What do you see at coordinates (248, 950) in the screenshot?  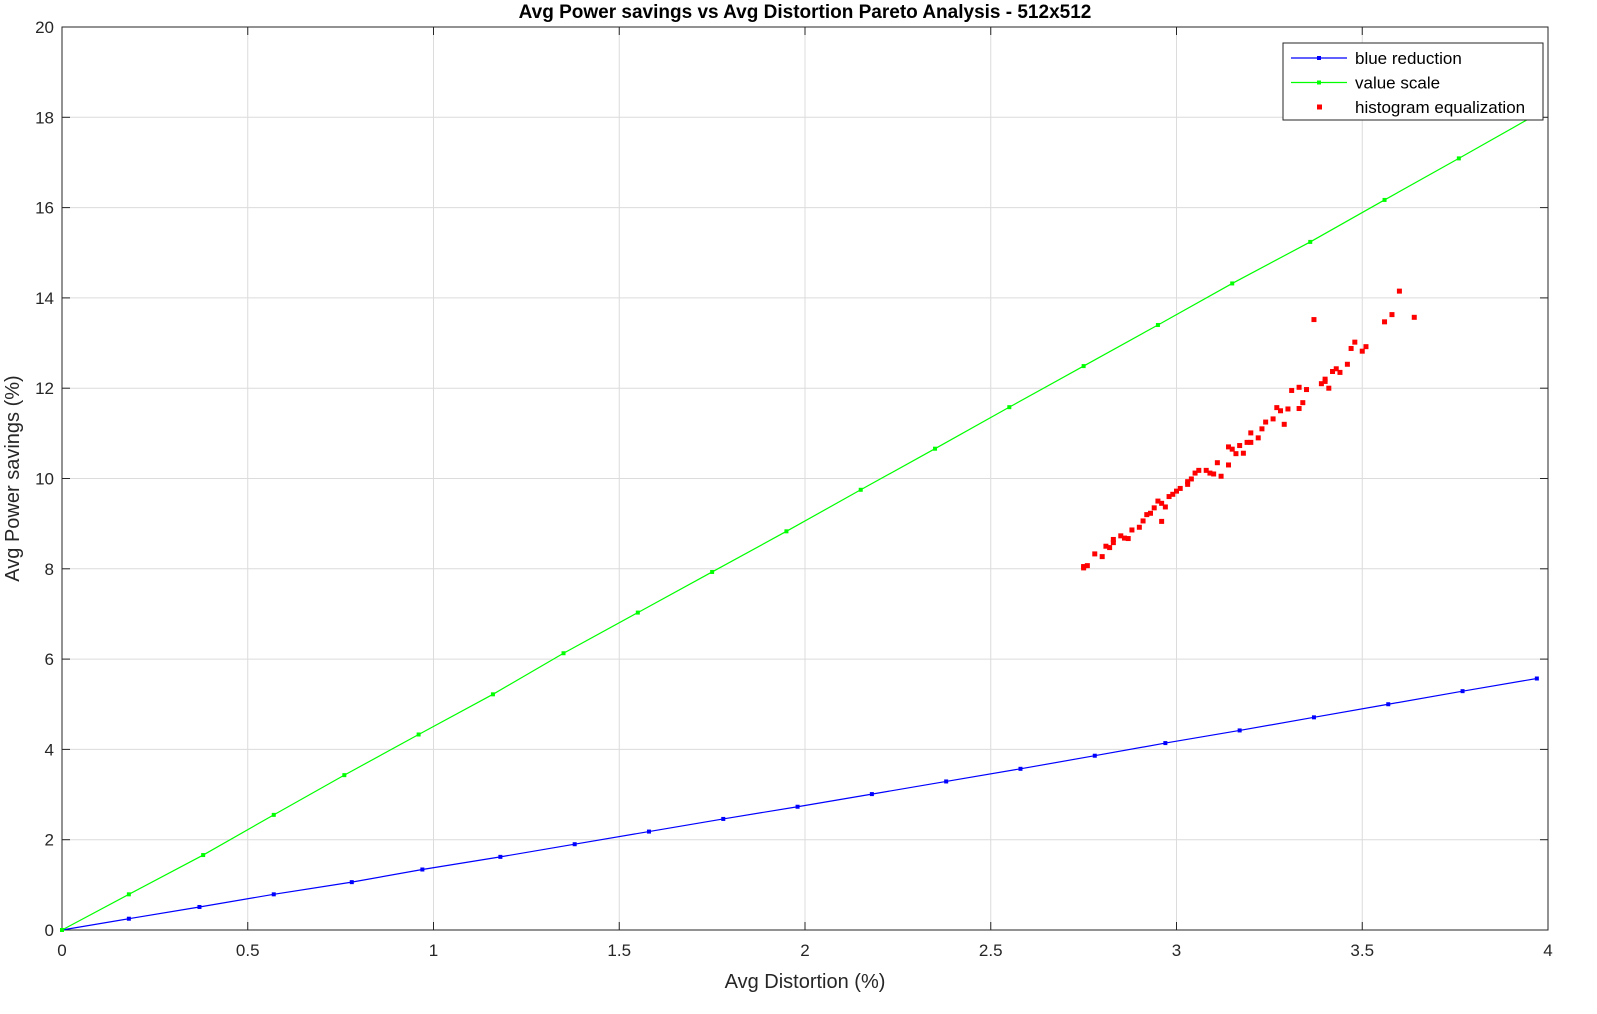 I see `x-tick-label: 0.5` at bounding box center [248, 950].